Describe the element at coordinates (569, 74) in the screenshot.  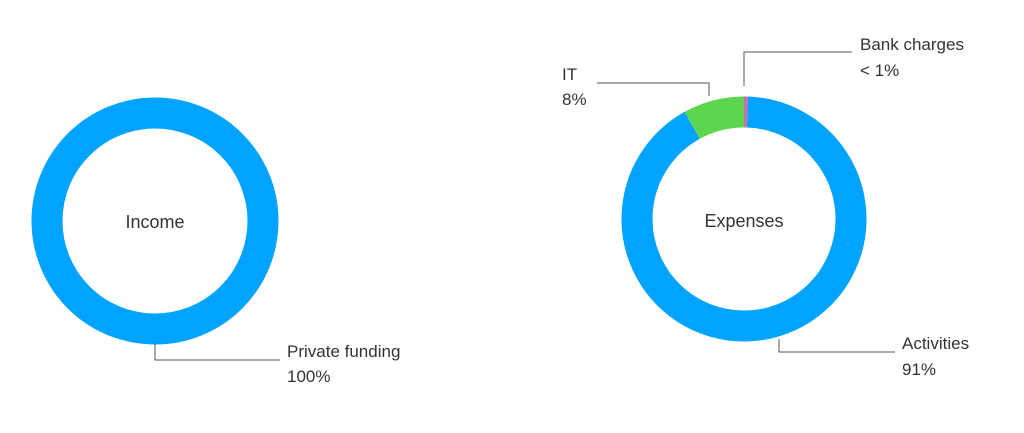
I see `it-label: IT` at that location.